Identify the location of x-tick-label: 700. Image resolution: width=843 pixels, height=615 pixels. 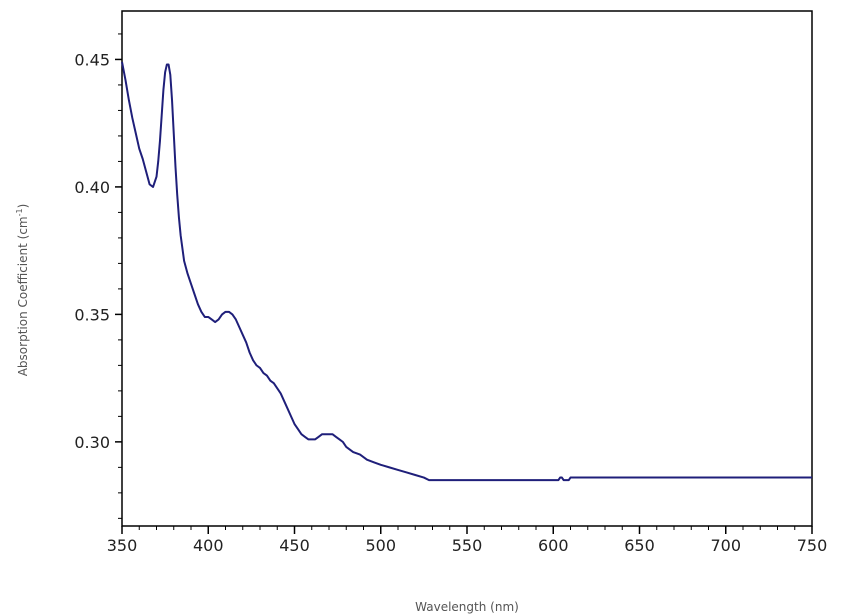
(725, 545).